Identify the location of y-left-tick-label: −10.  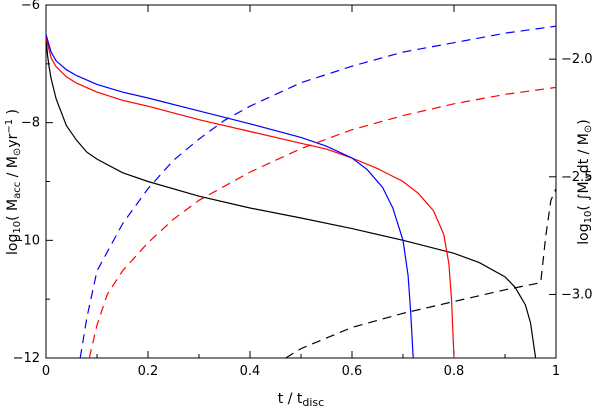
(26, 240).